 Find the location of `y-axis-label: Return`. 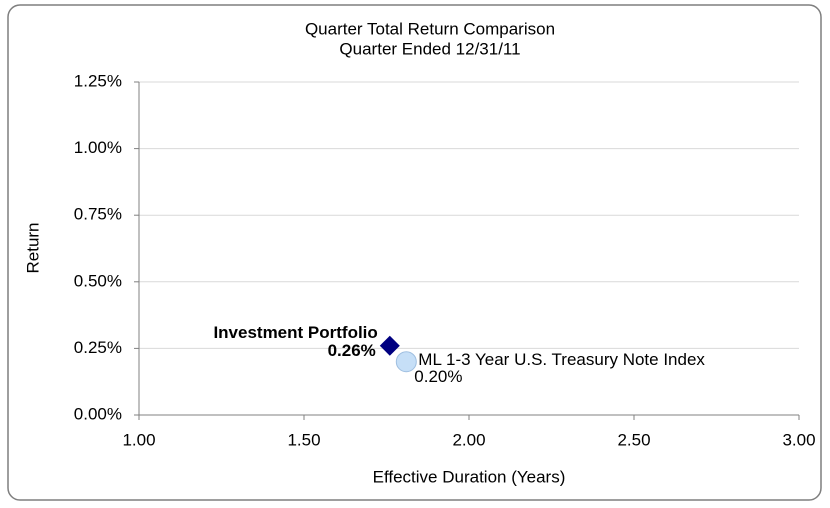

y-axis-label: Return is located at coordinates (32, 247).